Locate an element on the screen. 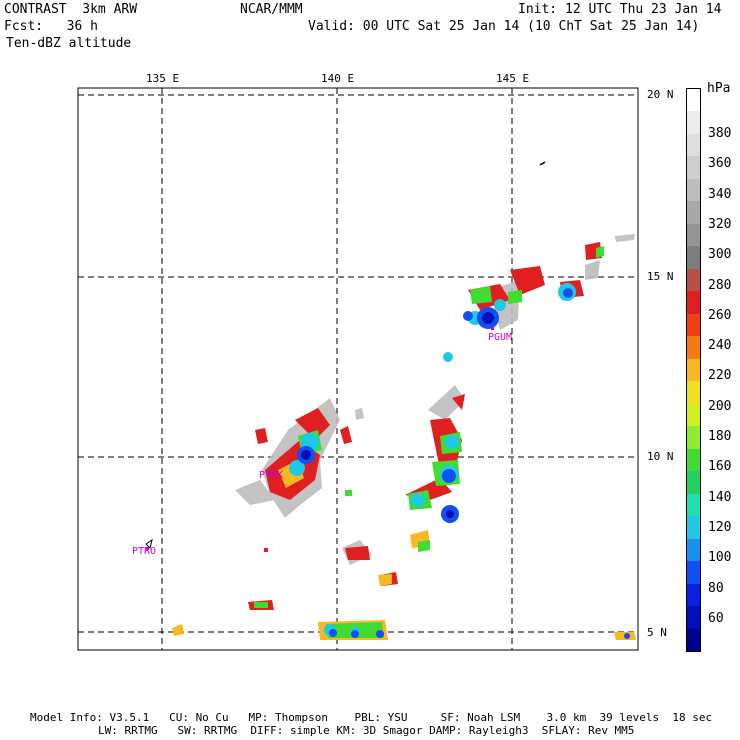 This screenshot has width=740, height=740. colorbar-tick-label: 80 is located at coordinates (716, 588).